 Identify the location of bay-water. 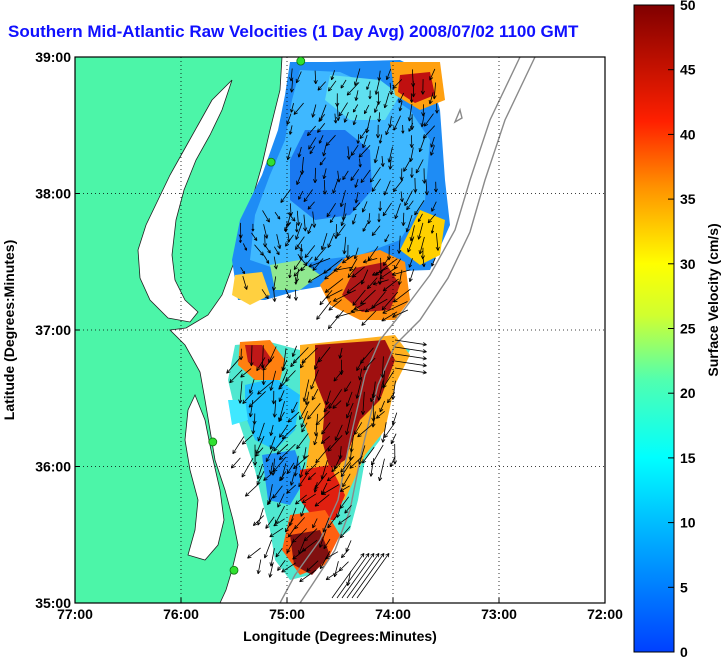
(185, 201).